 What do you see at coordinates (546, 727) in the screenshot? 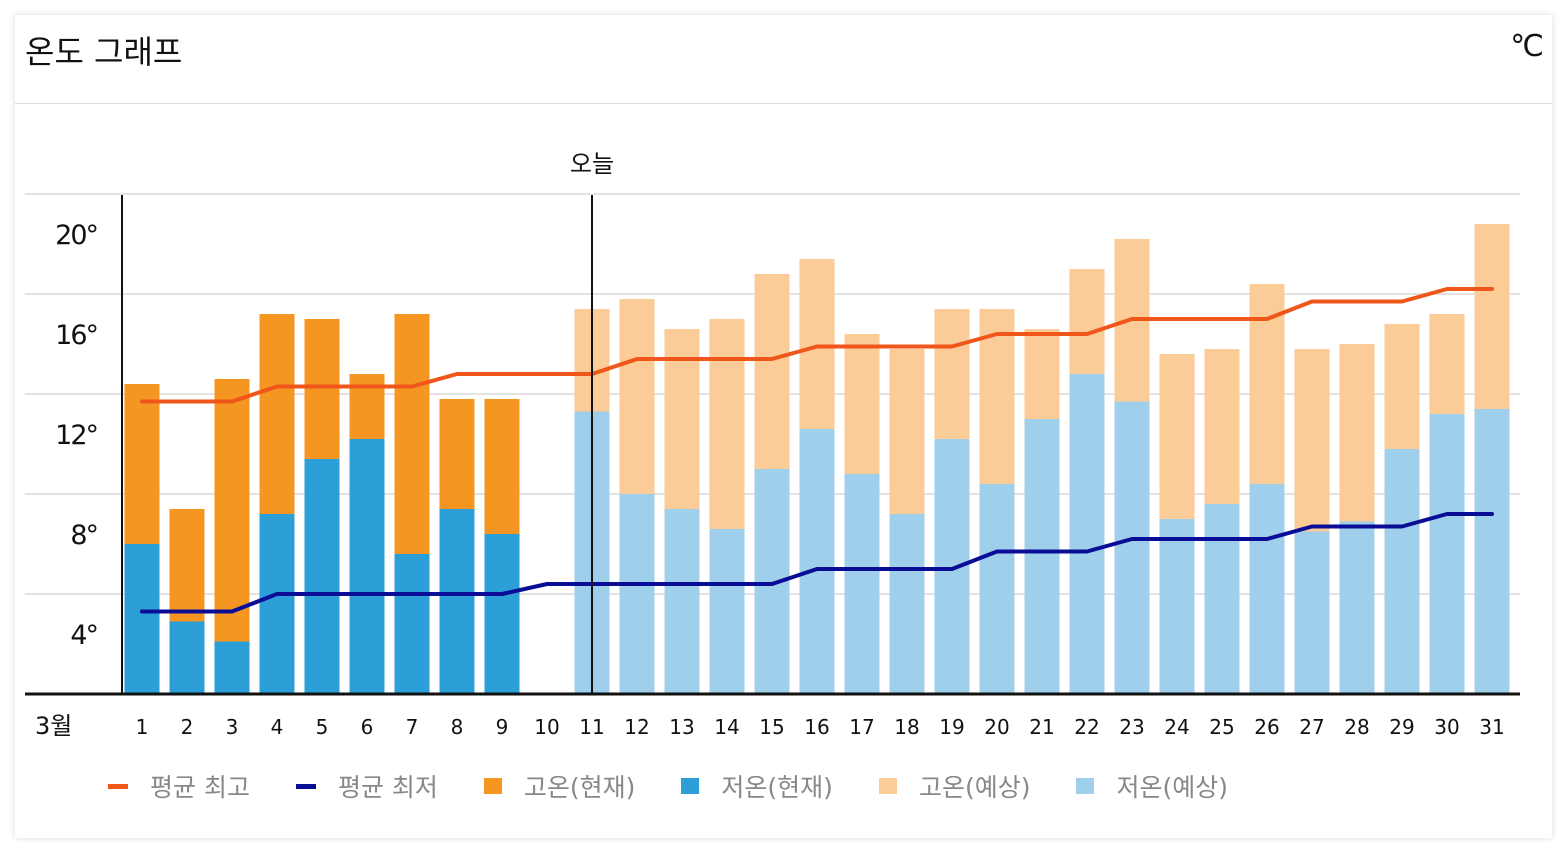
I see `x-tick-label: 10` at bounding box center [546, 727].